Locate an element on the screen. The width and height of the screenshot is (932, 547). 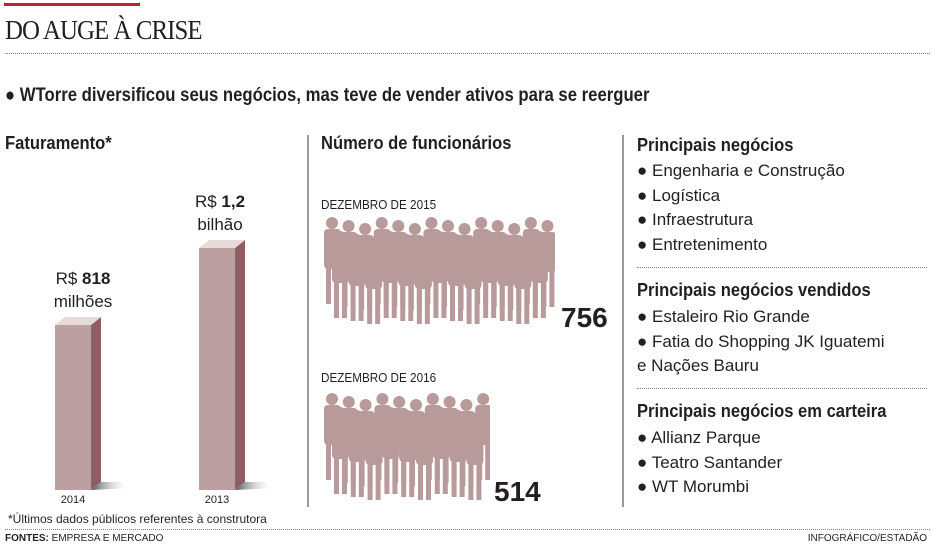
section-title-main: Principais negócios is located at coordinates (715, 145).